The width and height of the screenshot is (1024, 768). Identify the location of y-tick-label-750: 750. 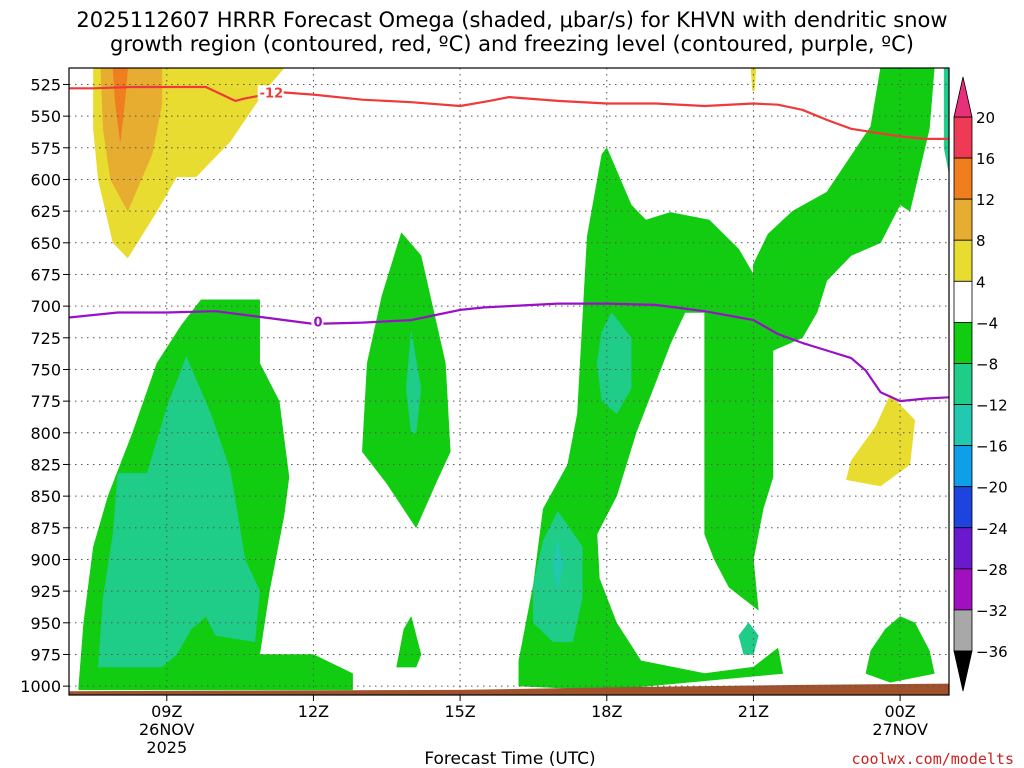
(45, 369).